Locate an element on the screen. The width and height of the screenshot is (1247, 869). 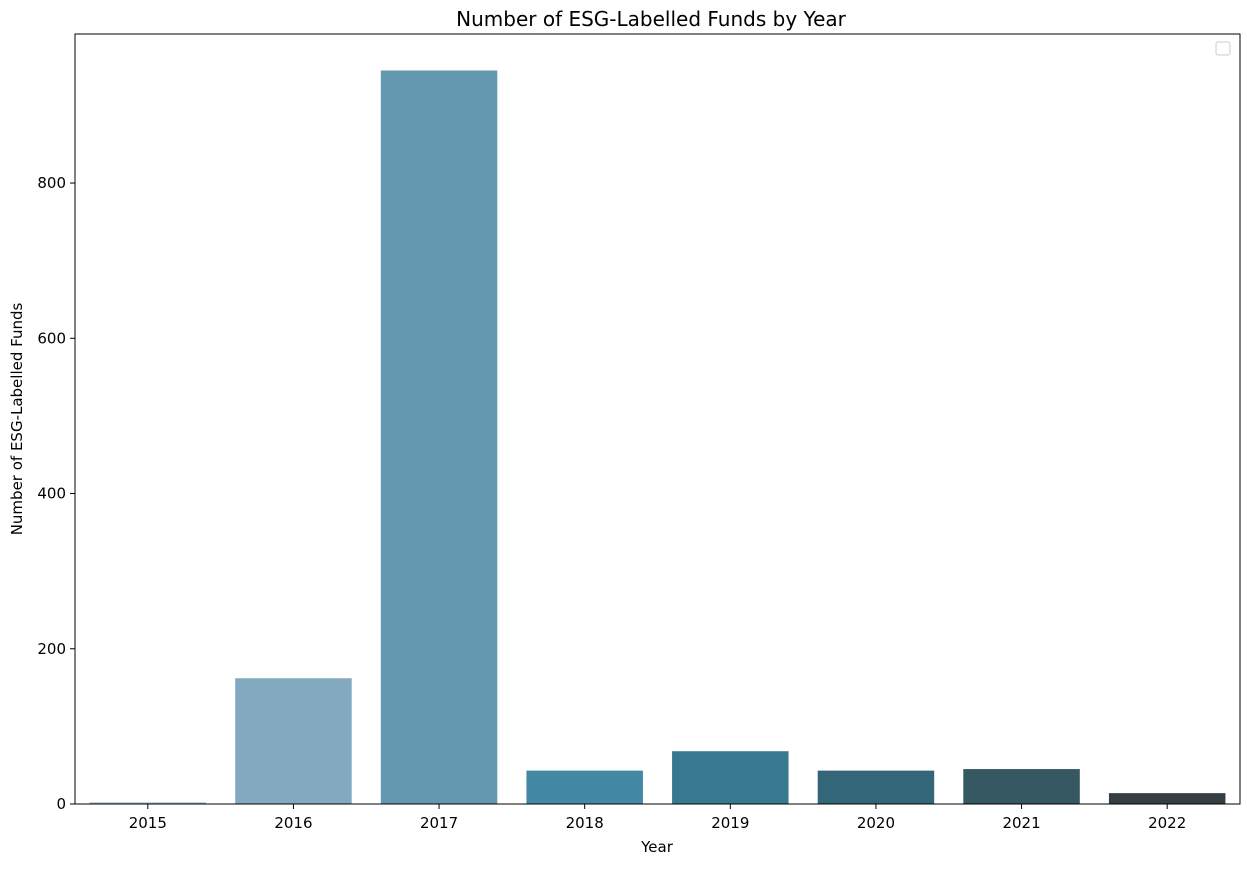
bar-2020 is located at coordinates (876, 787).